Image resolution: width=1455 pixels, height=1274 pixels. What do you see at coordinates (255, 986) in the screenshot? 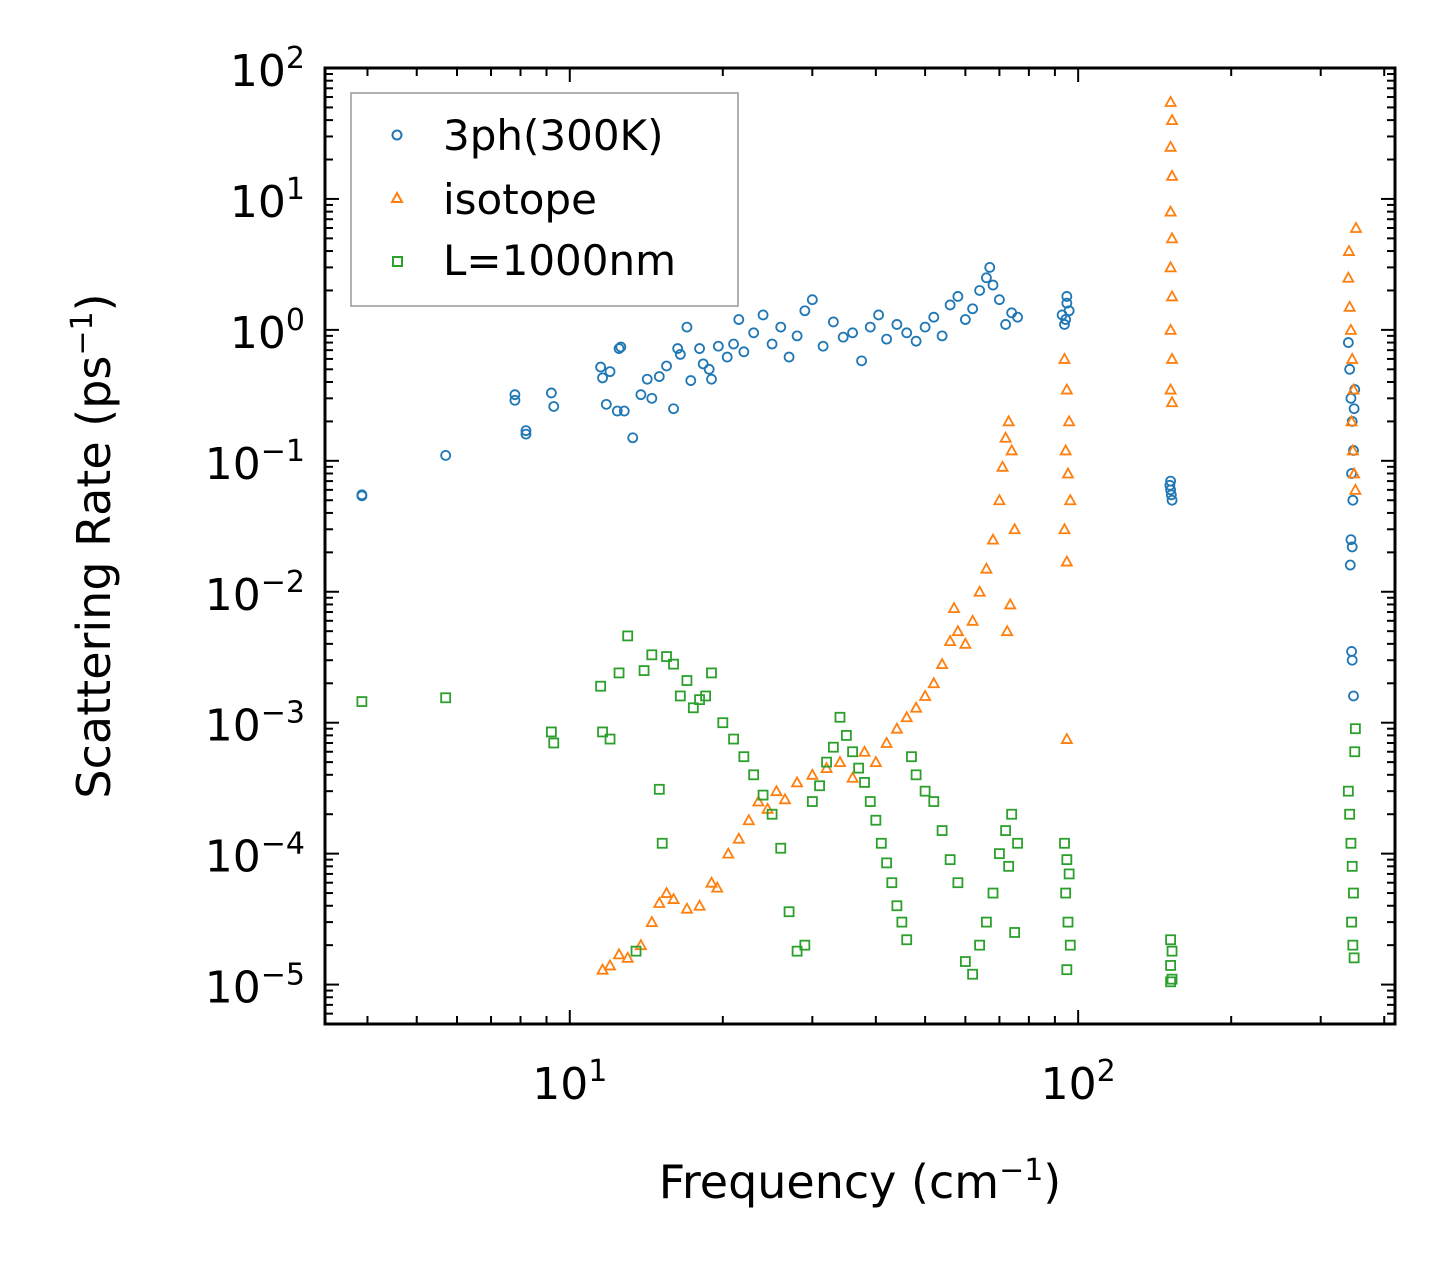
I see `y-tick-label: 10−5` at bounding box center [255, 986].